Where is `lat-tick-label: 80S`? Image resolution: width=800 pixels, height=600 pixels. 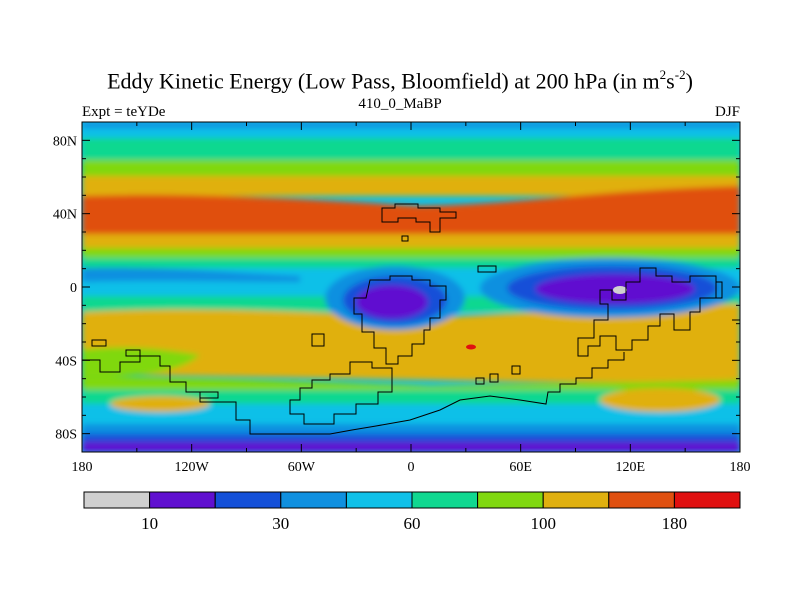
lat-tick-label: 80S is located at coordinates (66, 435).